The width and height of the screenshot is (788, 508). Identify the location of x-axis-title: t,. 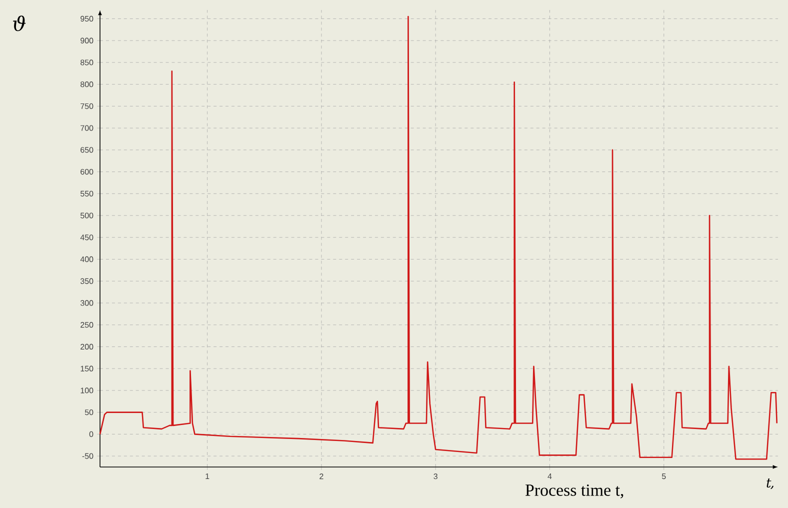
(770, 484).